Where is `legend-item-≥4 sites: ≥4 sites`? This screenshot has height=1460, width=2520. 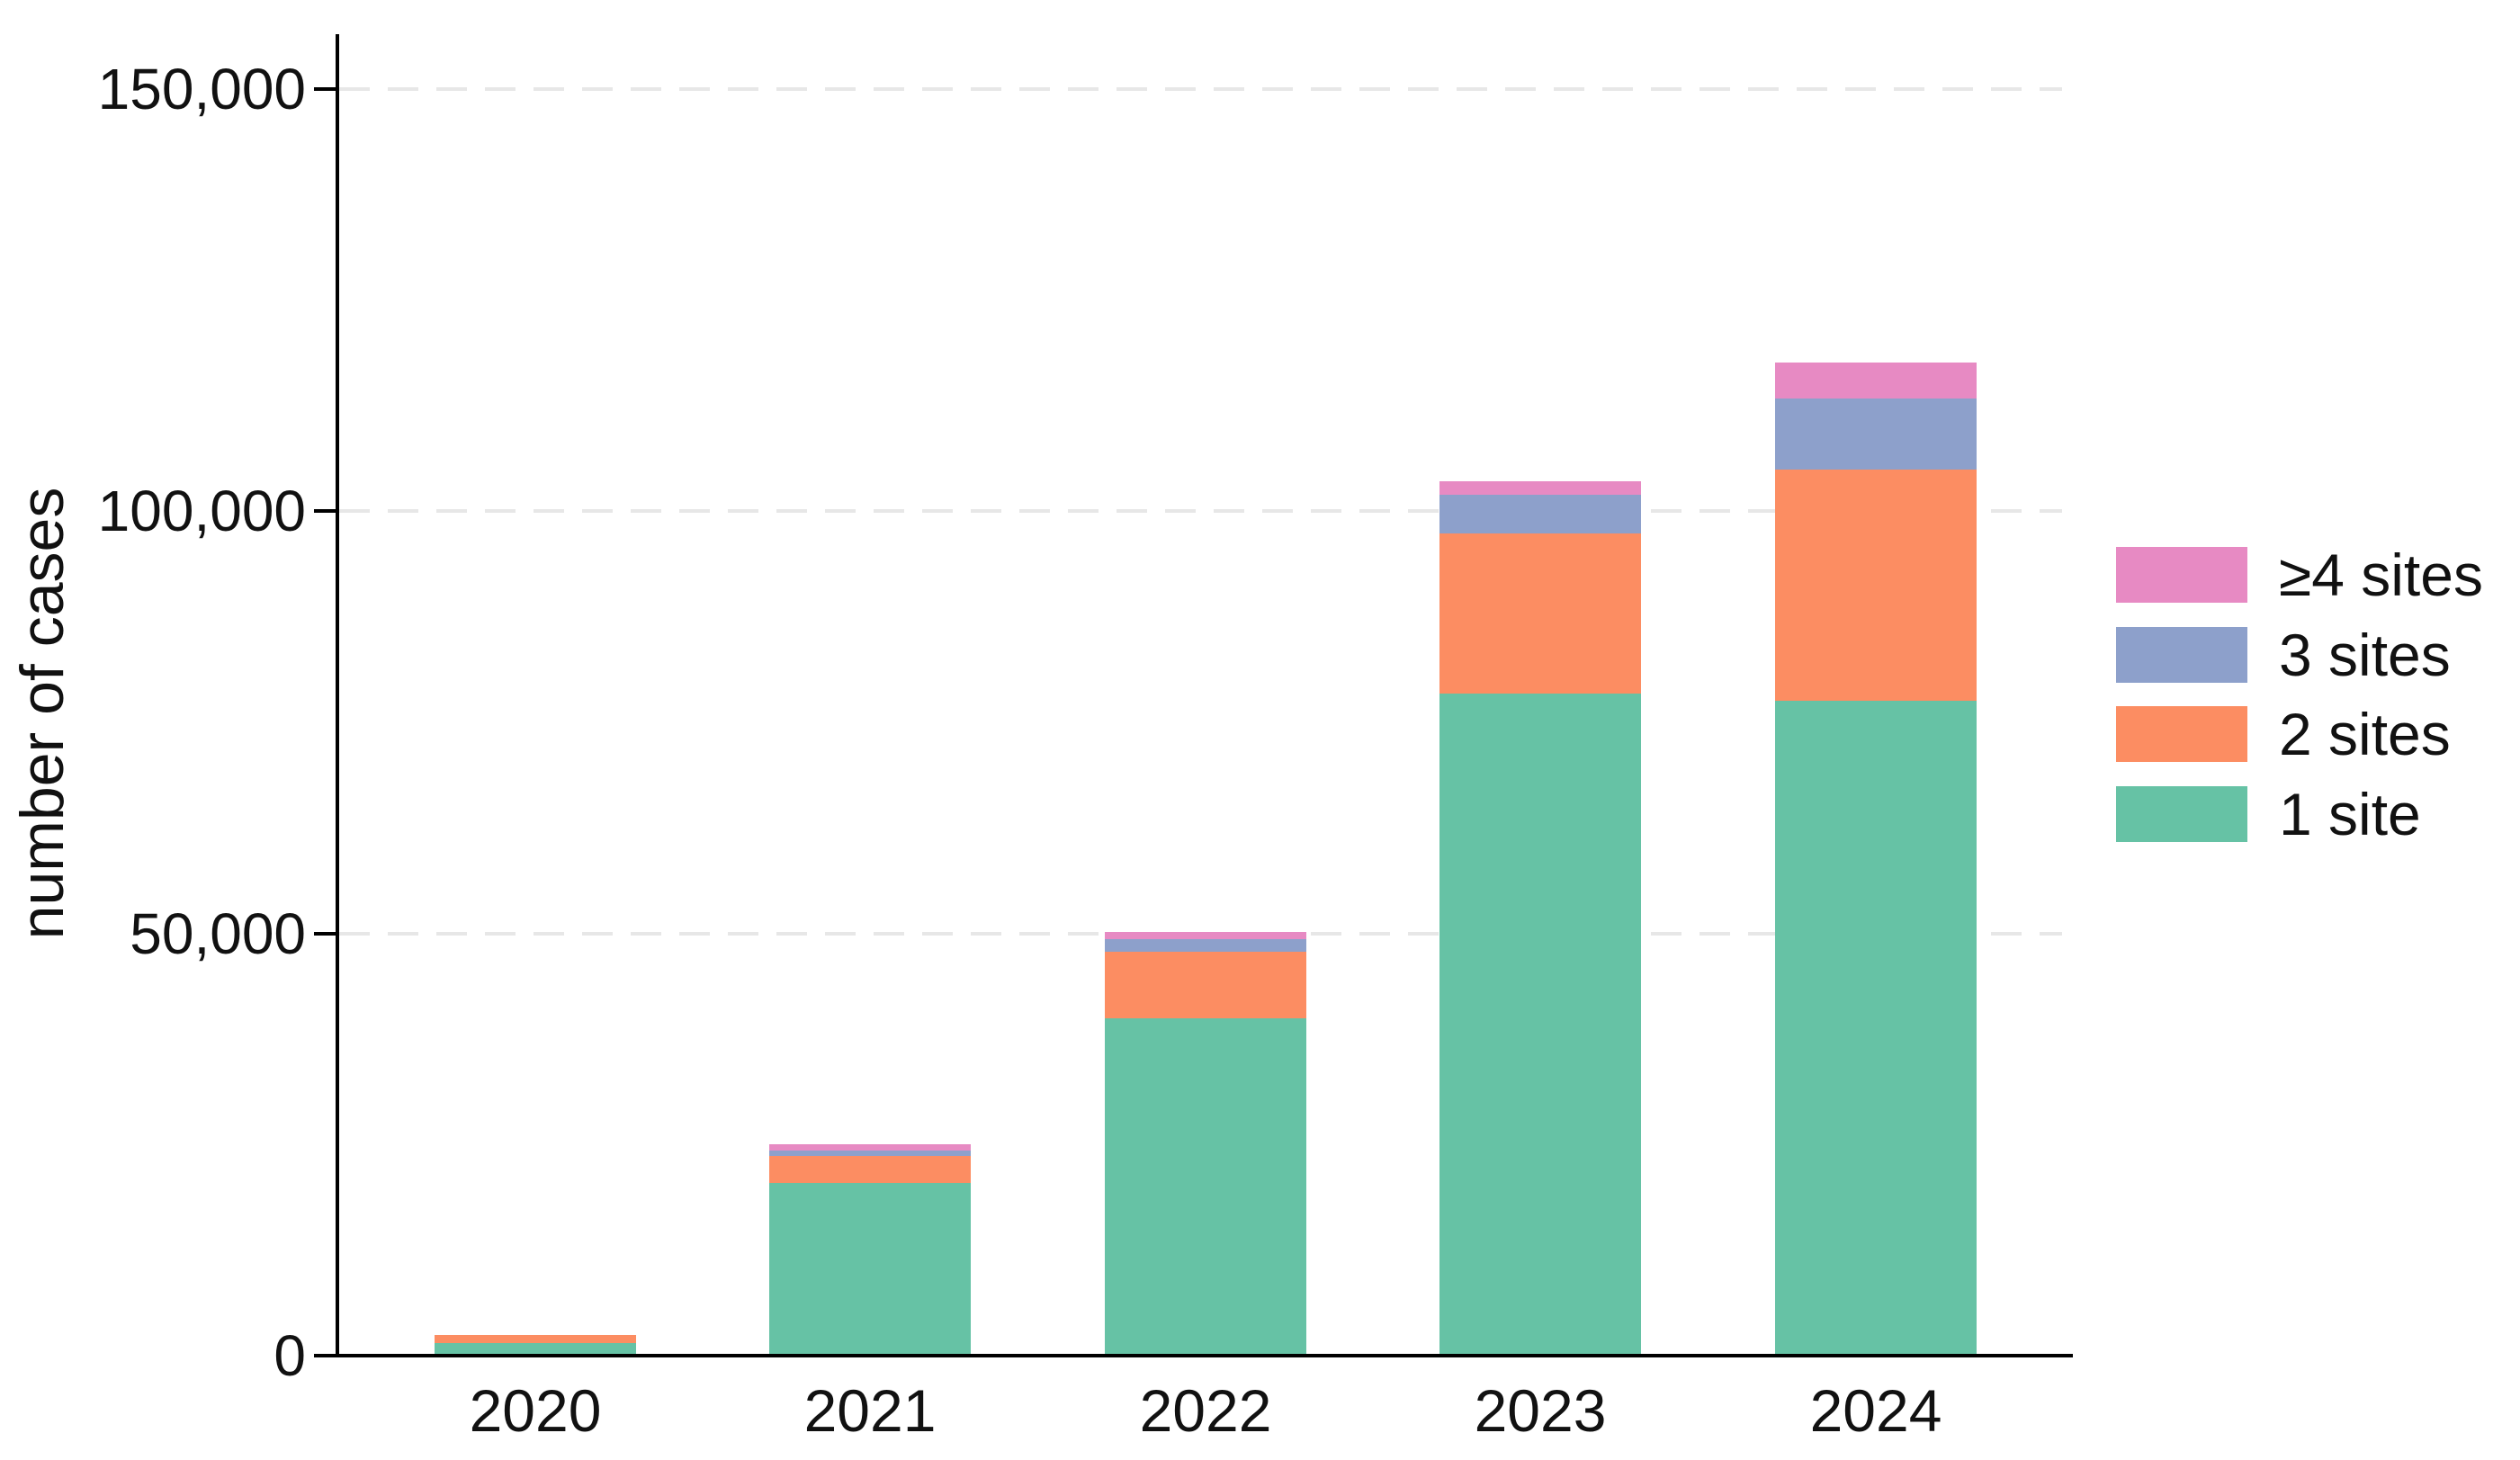 legend-item-≥4 sites: ≥4 sites is located at coordinates (2299, 575).